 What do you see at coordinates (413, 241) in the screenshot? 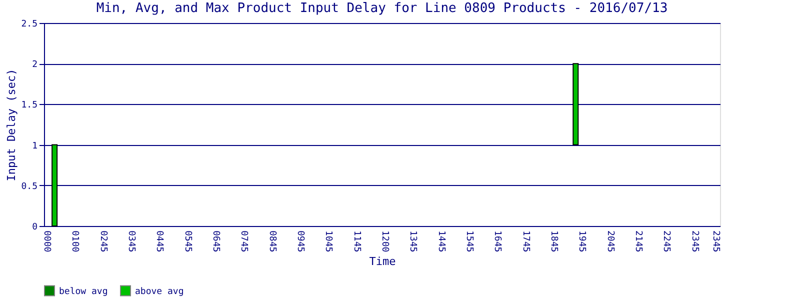
I see `x-tick-label: 1345` at bounding box center [413, 241].